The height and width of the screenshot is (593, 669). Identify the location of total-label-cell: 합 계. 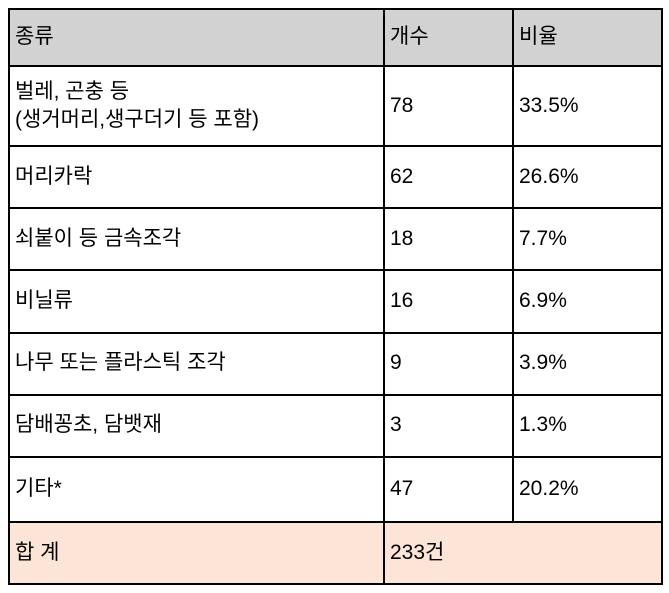
(196, 553).